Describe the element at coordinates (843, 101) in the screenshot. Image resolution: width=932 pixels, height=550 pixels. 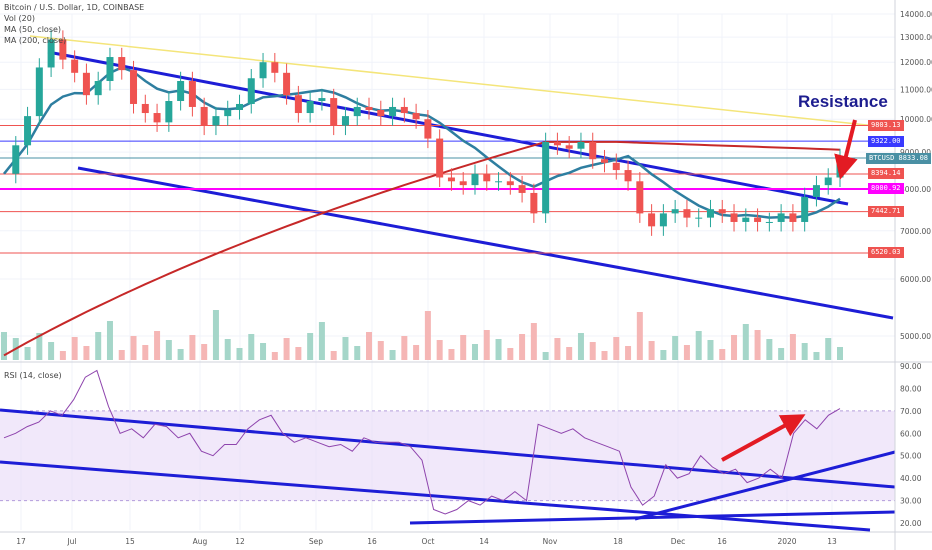
I see `resistance-annotation: Resistance` at that location.